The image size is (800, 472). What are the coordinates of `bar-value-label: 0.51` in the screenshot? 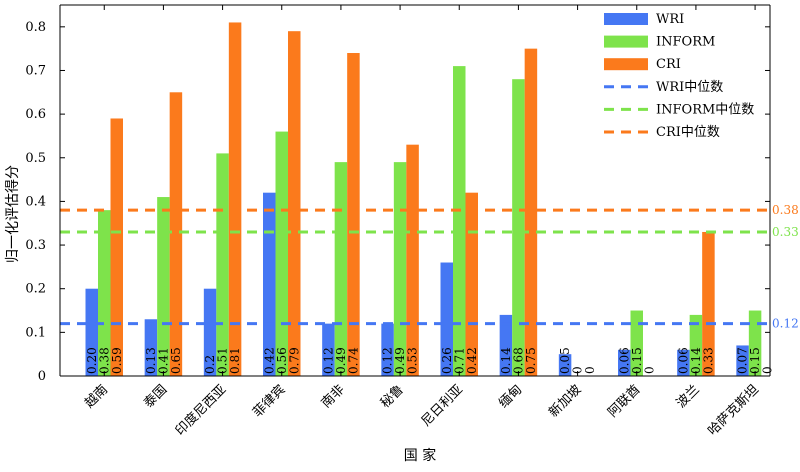 It's located at (223, 360).